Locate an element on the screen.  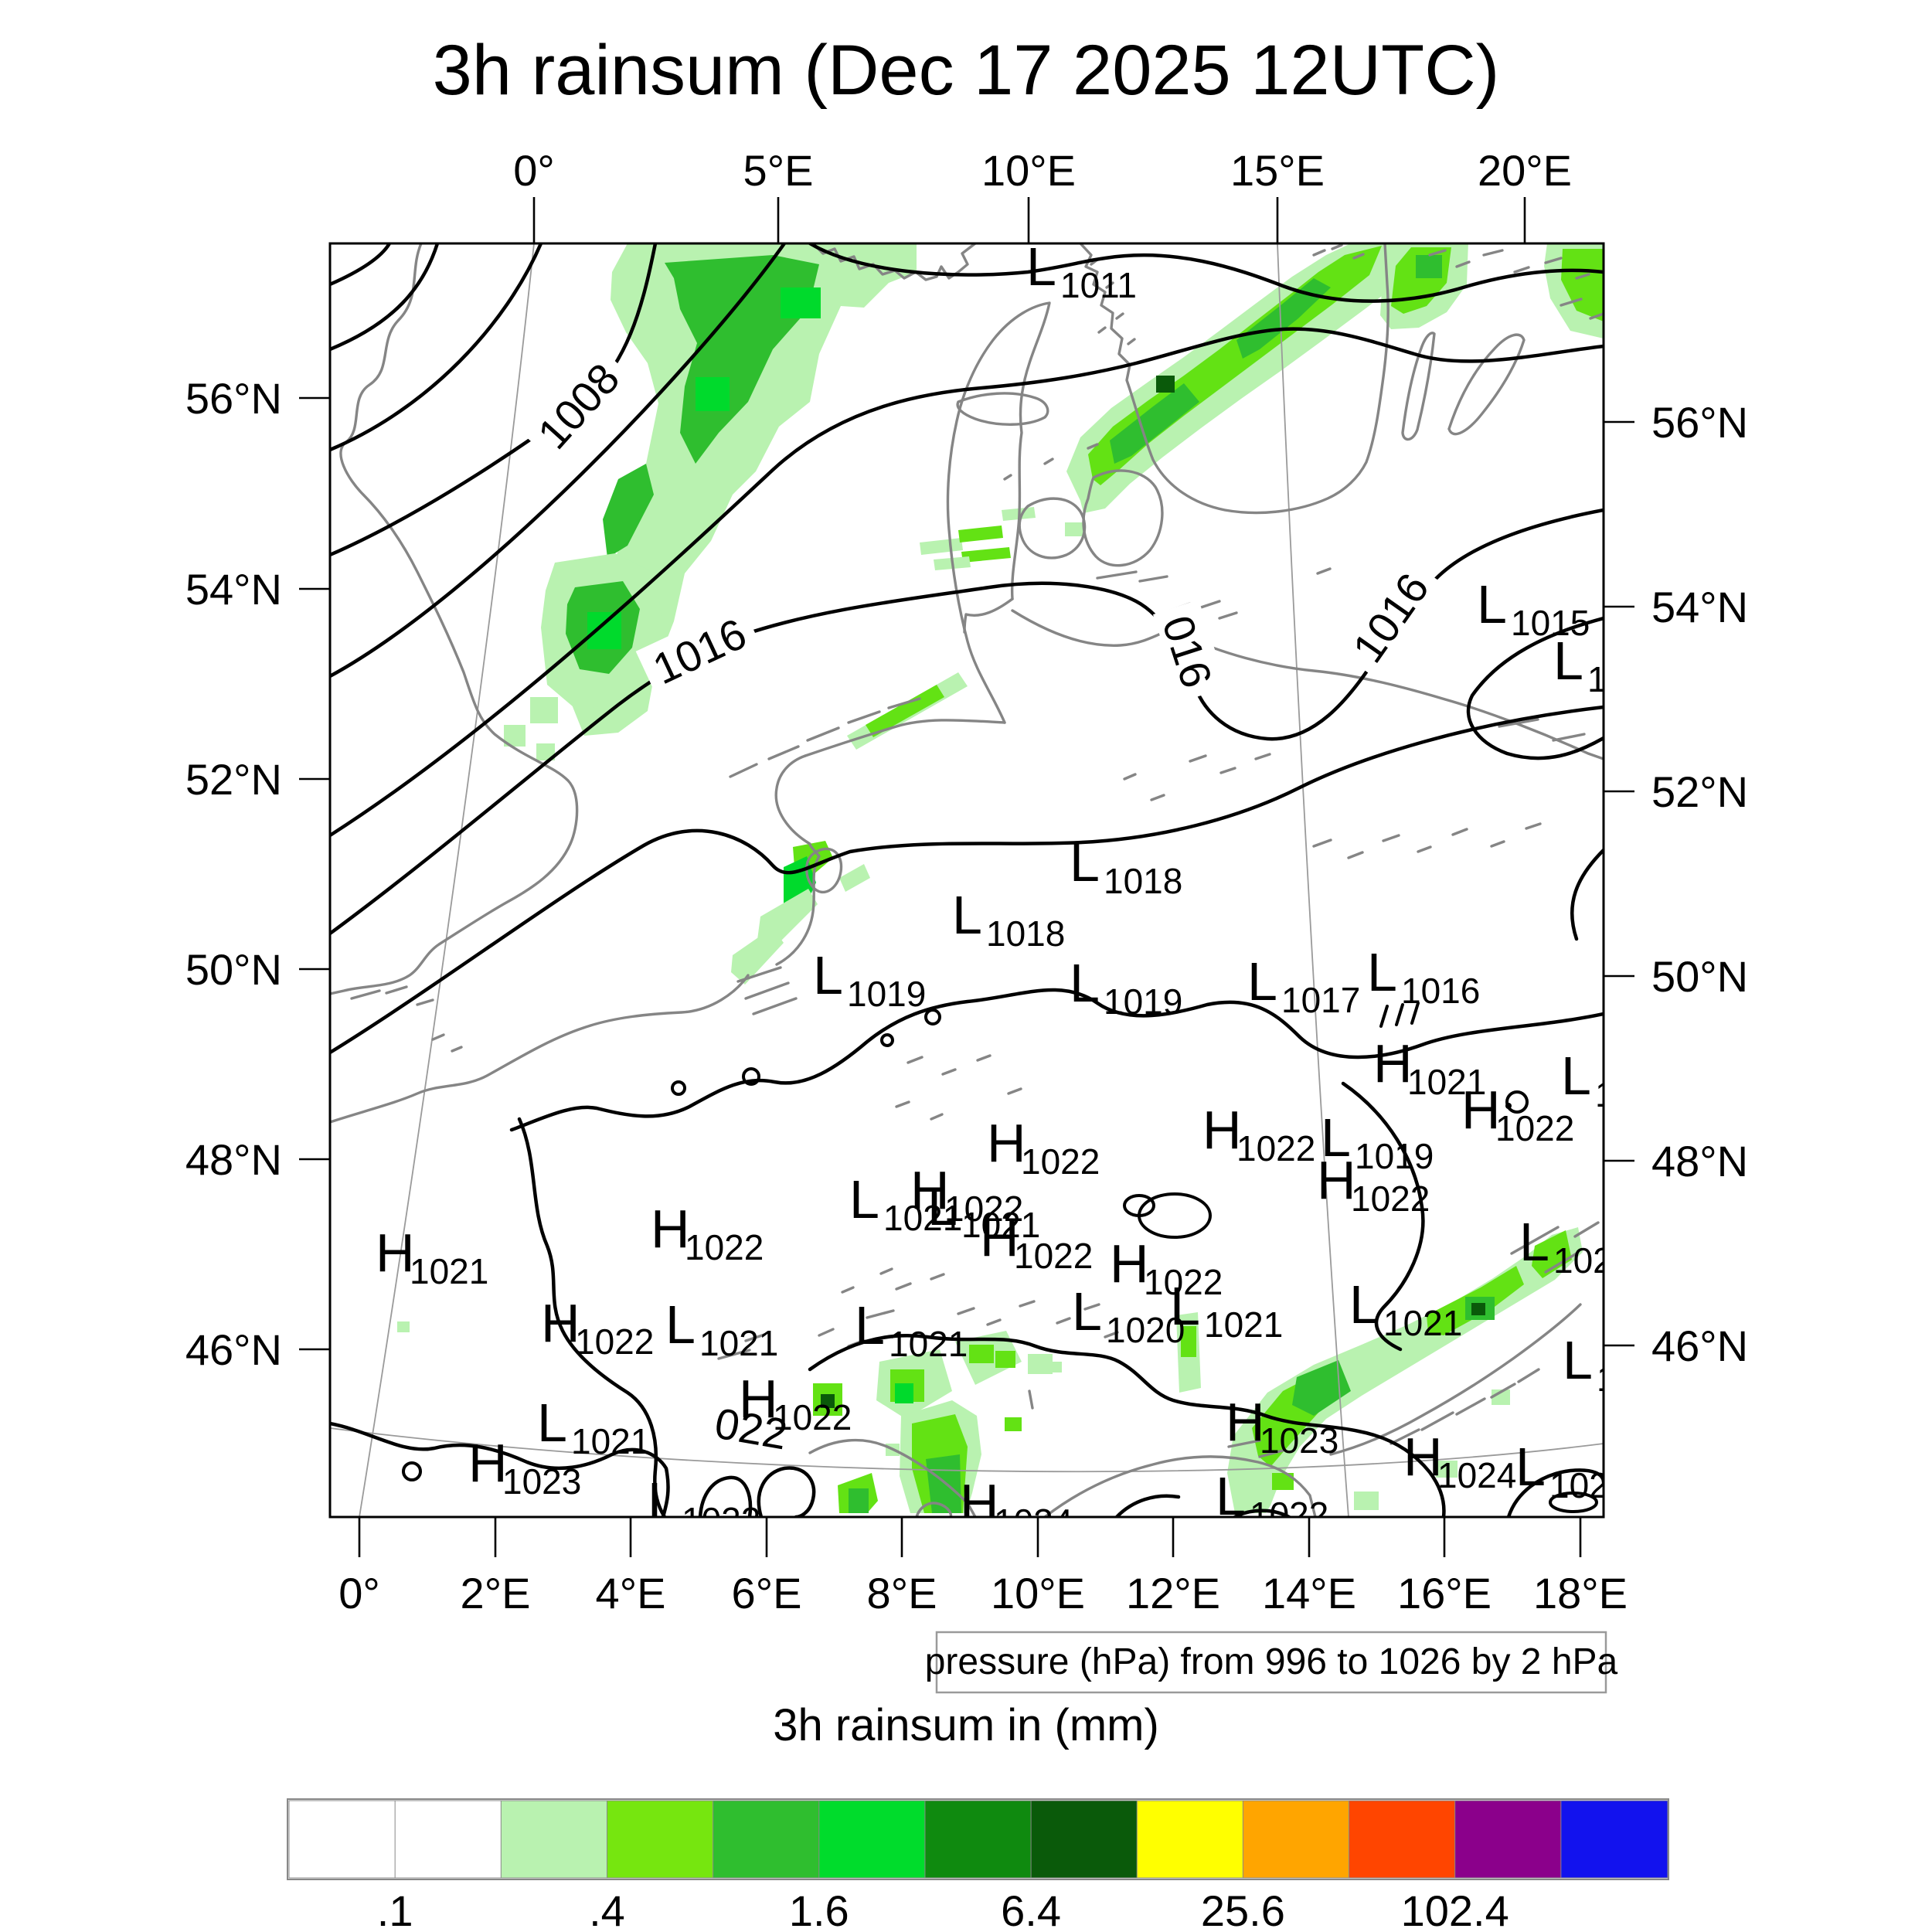
pressure-value: 102 is located at coordinates (1627, 1379).